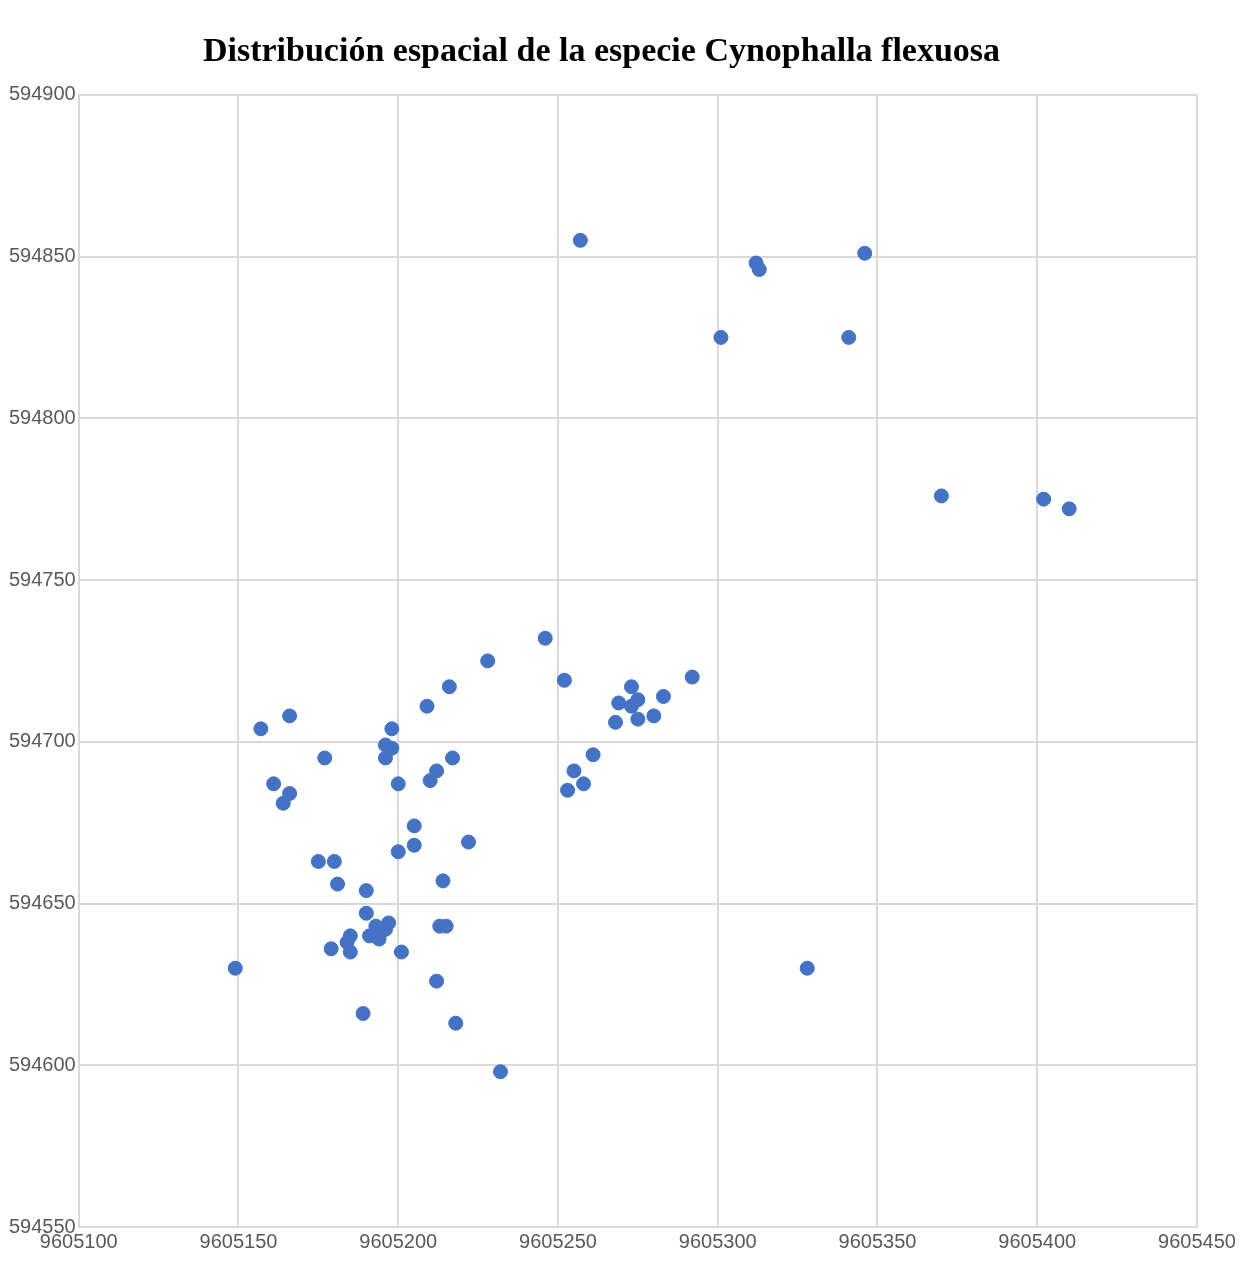  What do you see at coordinates (717, 1240) in the screenshot?
I see `x-tick-label: 9605300` at bounding box center [717, 1240].